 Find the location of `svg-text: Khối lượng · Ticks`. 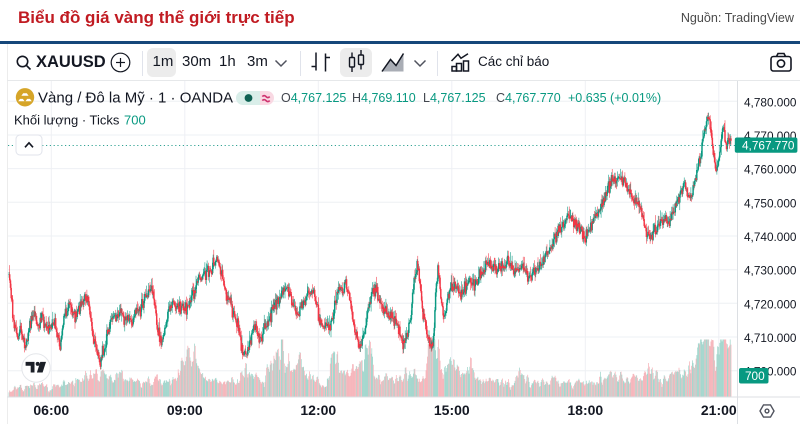

svg-text: Khối lượng · Ticks is located at coordinates (67, 119).